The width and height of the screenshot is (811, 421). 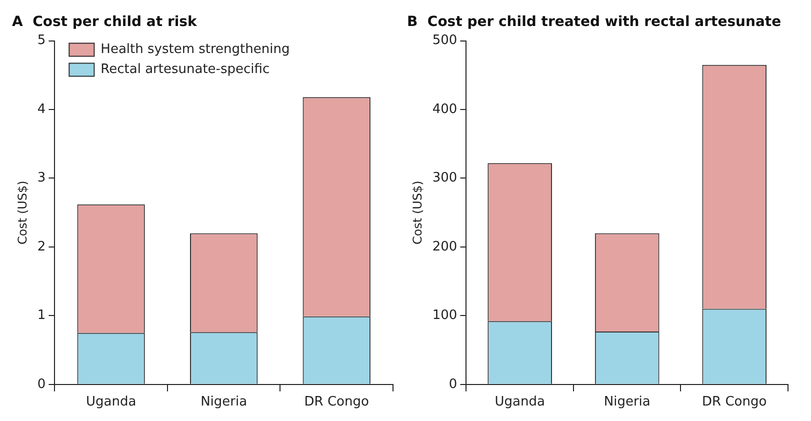 I want to click on y-tick-label: 5, so click(x=41, y=40).